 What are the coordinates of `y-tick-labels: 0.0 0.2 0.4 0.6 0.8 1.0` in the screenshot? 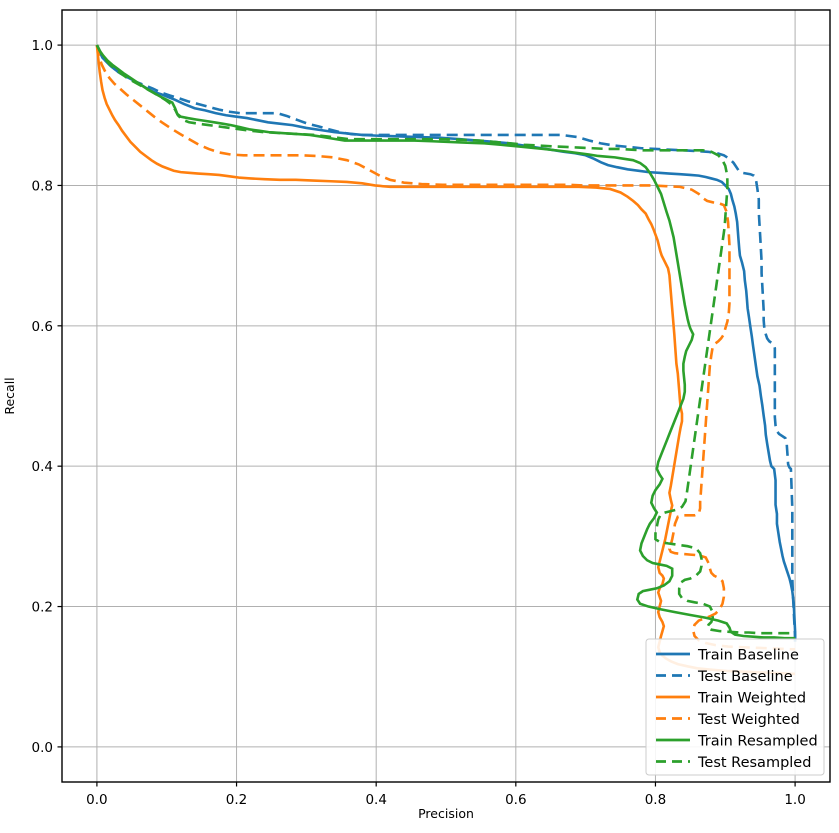 It's located at (42, 397).